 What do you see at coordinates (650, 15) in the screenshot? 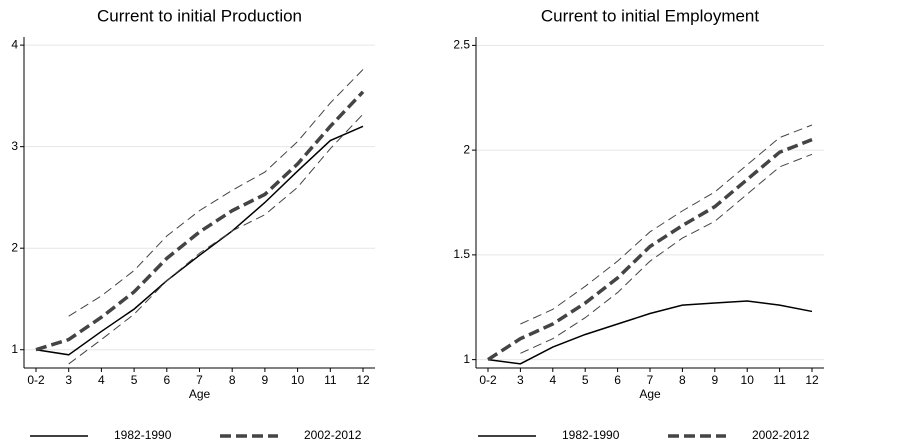
I see `chart-title: Current to initial Employment` at bounding box center [650, 15].